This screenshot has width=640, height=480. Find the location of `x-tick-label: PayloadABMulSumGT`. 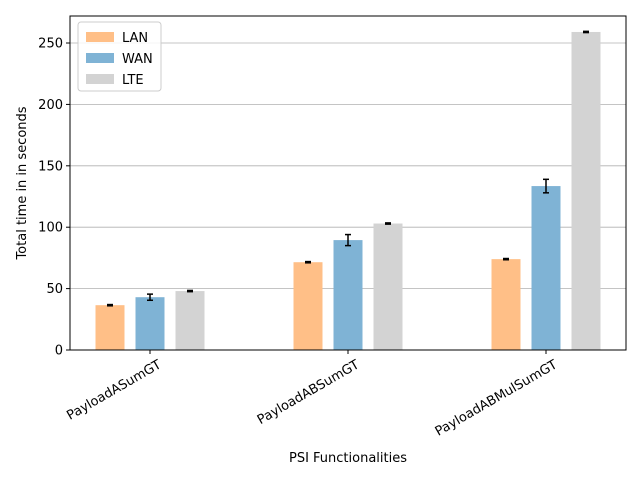

x-tick-label: PayloadABMulSumGT is located at coordinates (496, 398).